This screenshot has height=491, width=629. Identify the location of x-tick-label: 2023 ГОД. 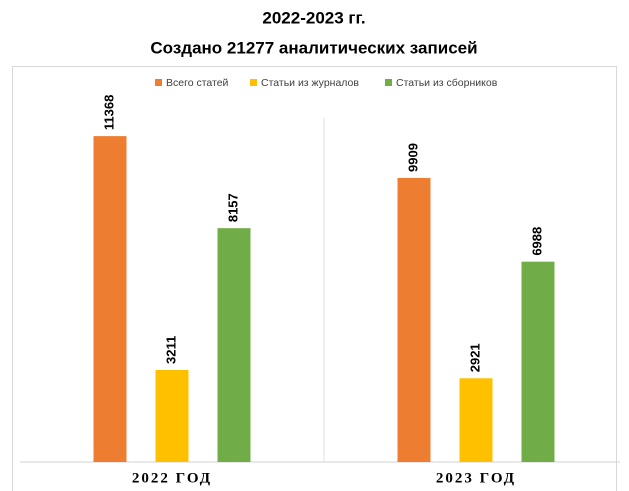
(476, 478).